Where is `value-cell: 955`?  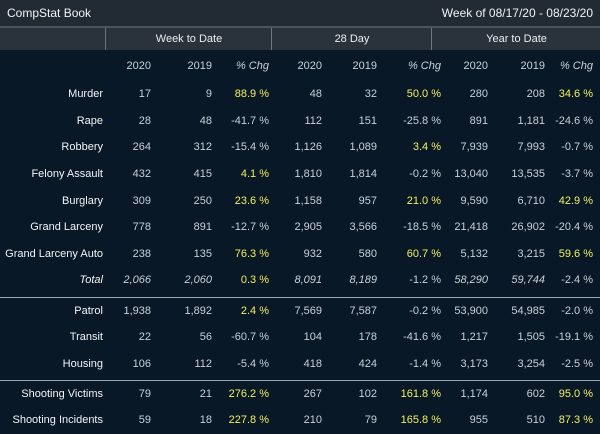 value-cell: 955 is located at coordinates (478, 420).